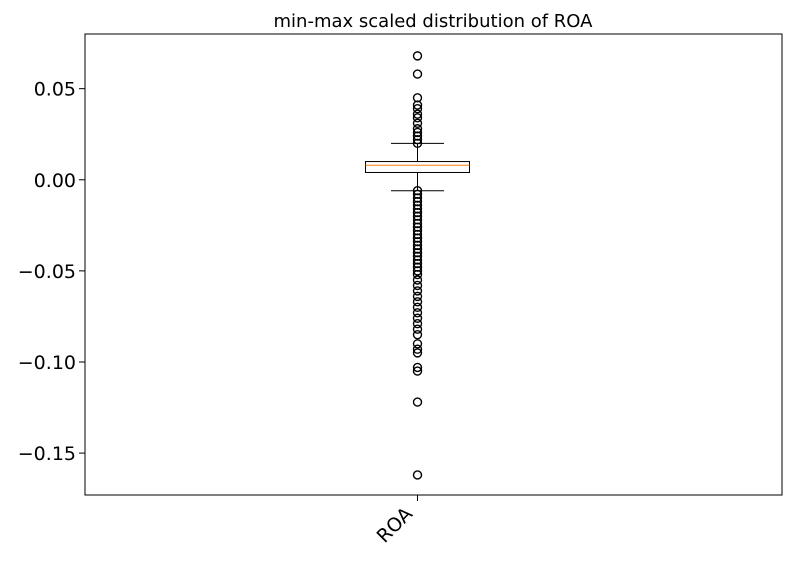 Image resolution: width=794 pixels, height=562 pixels. What do you see at coordinates (47, 272) in the screenshot?
I see `y-tick-label: −0.05` at bounding box center [47, 272].